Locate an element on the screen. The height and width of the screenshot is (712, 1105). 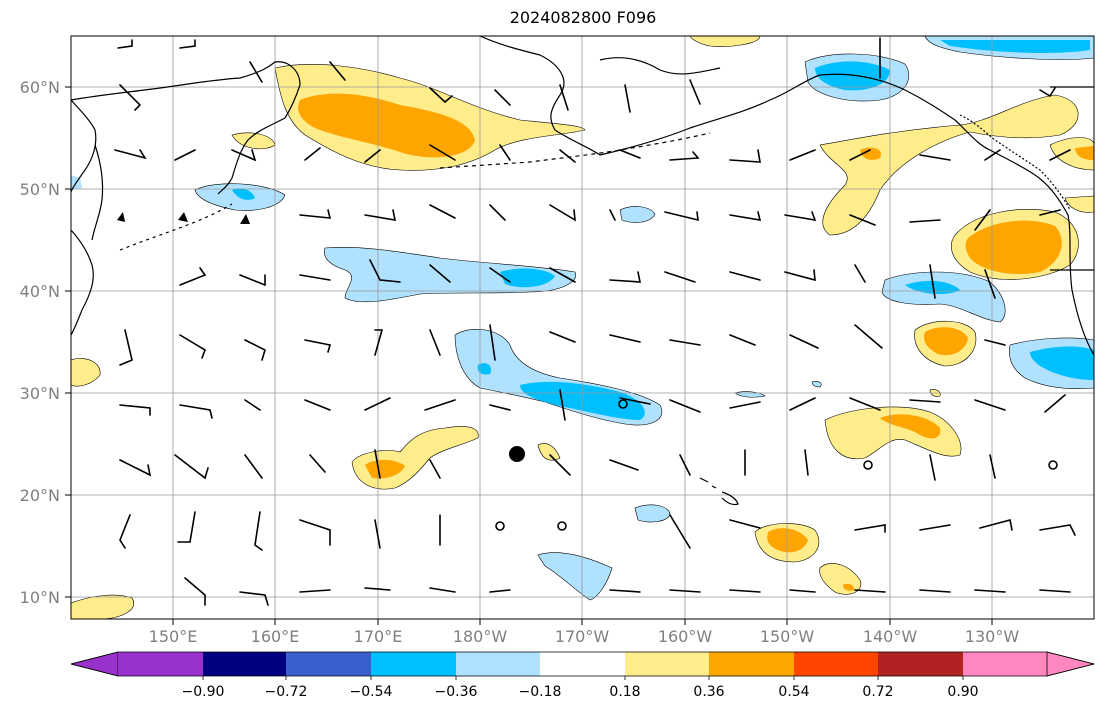
lon-label: 160°E is located at coordinates (275, 636).